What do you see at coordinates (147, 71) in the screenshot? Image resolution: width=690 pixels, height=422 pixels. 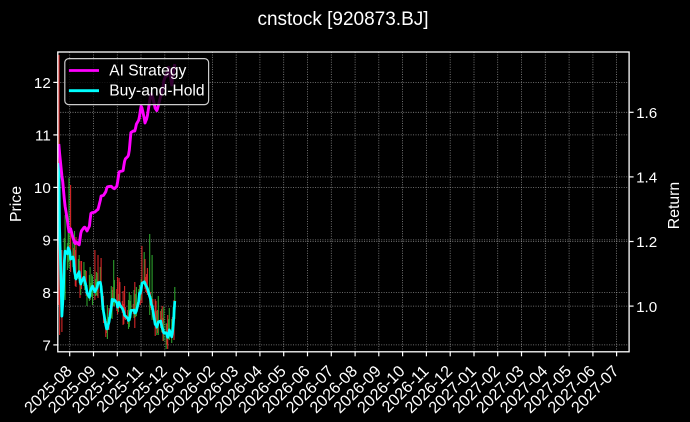 I see `svg-text: AI Strategy` at bounding box center [147, 71].